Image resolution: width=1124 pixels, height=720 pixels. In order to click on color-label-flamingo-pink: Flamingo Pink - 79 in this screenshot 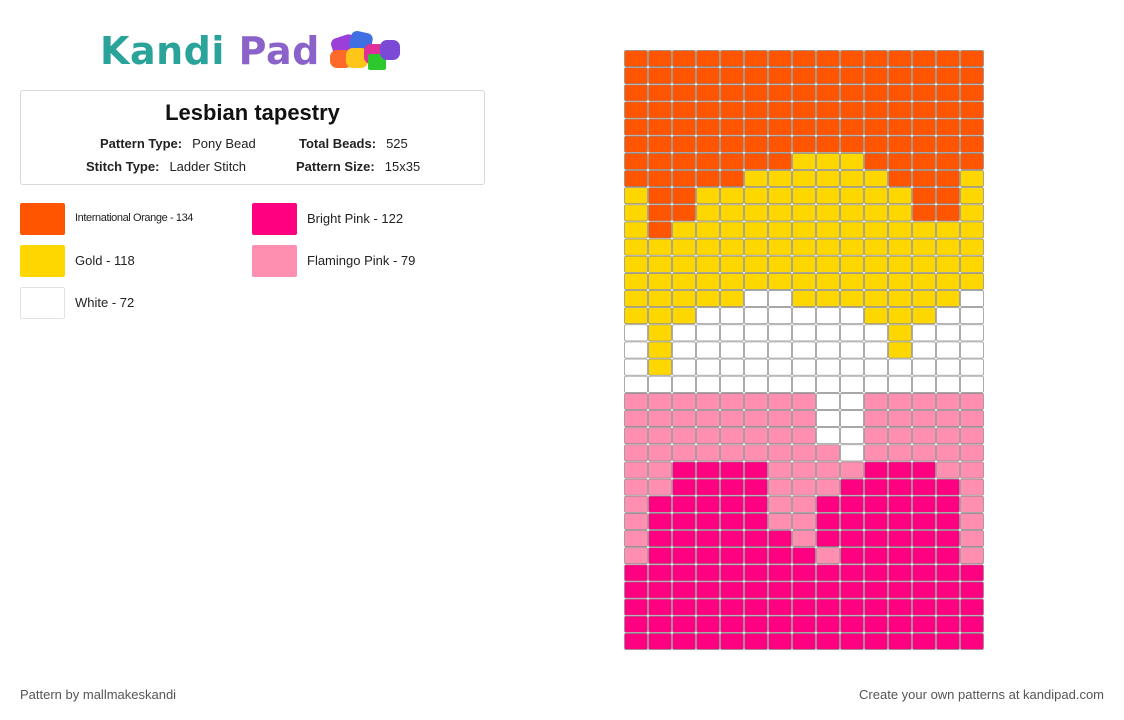, I will do `click(361, 260)`.